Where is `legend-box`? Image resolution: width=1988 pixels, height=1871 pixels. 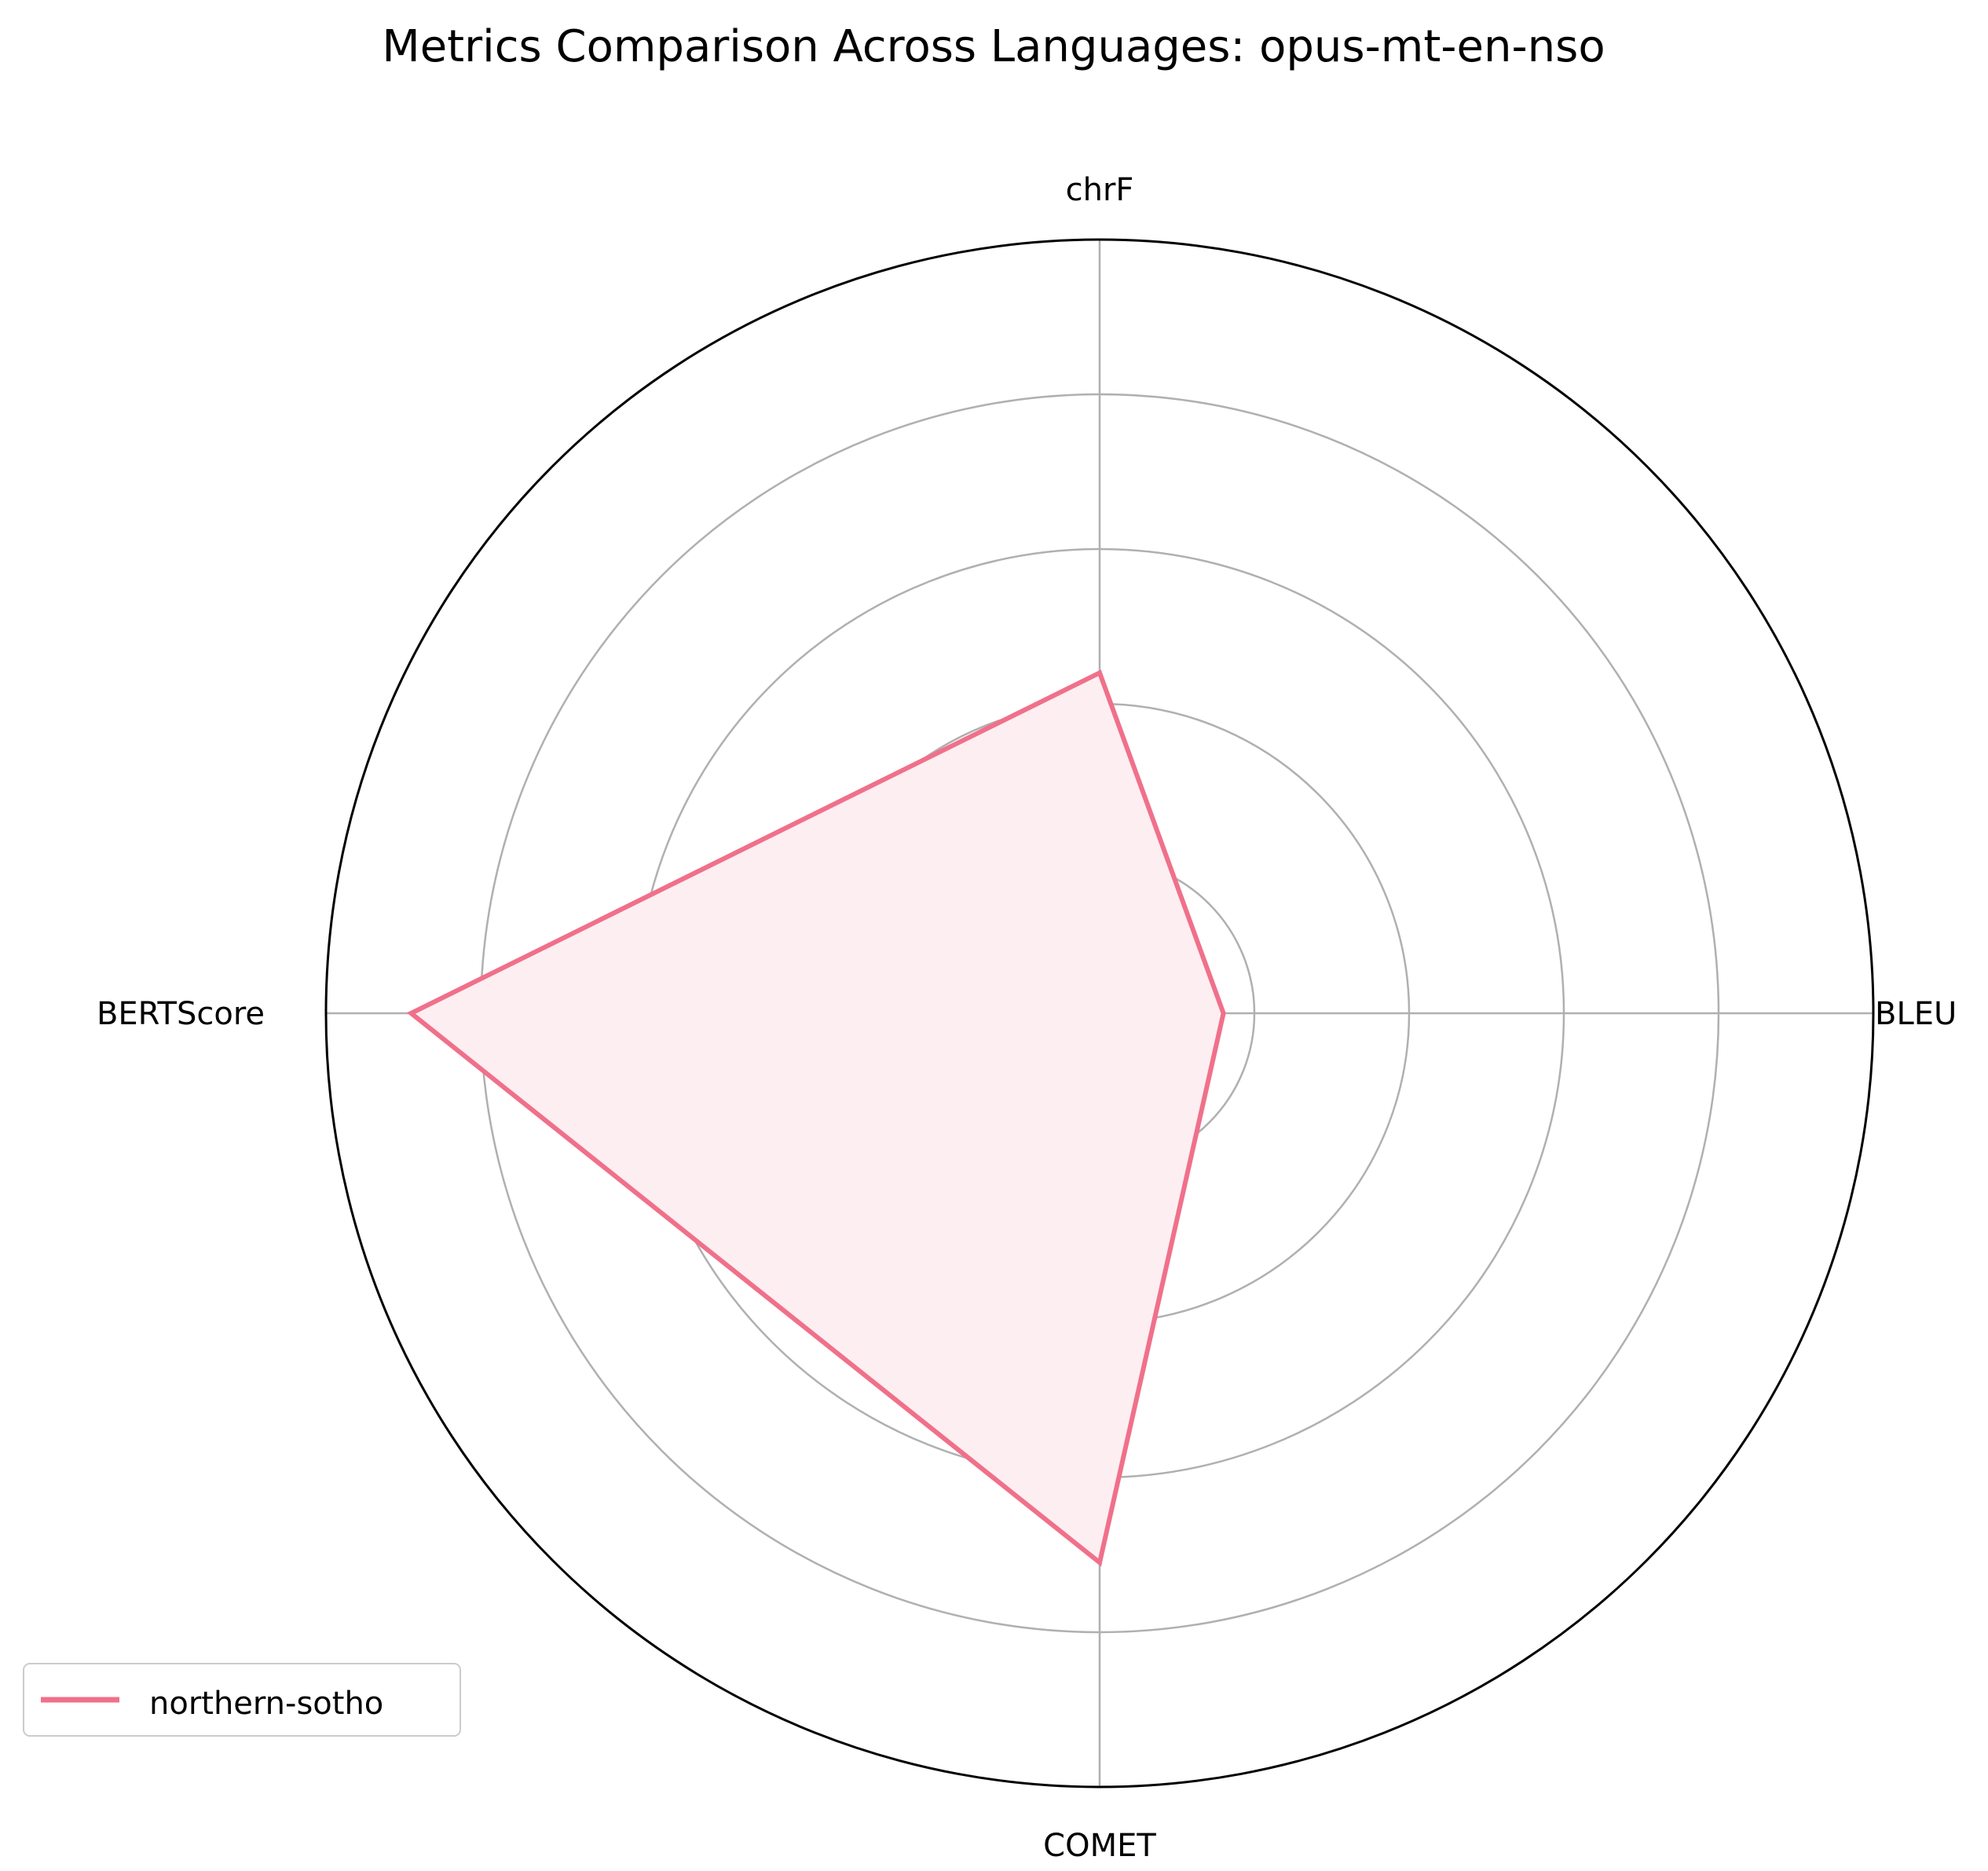
legend-box is located at coordinates (242, 1700).